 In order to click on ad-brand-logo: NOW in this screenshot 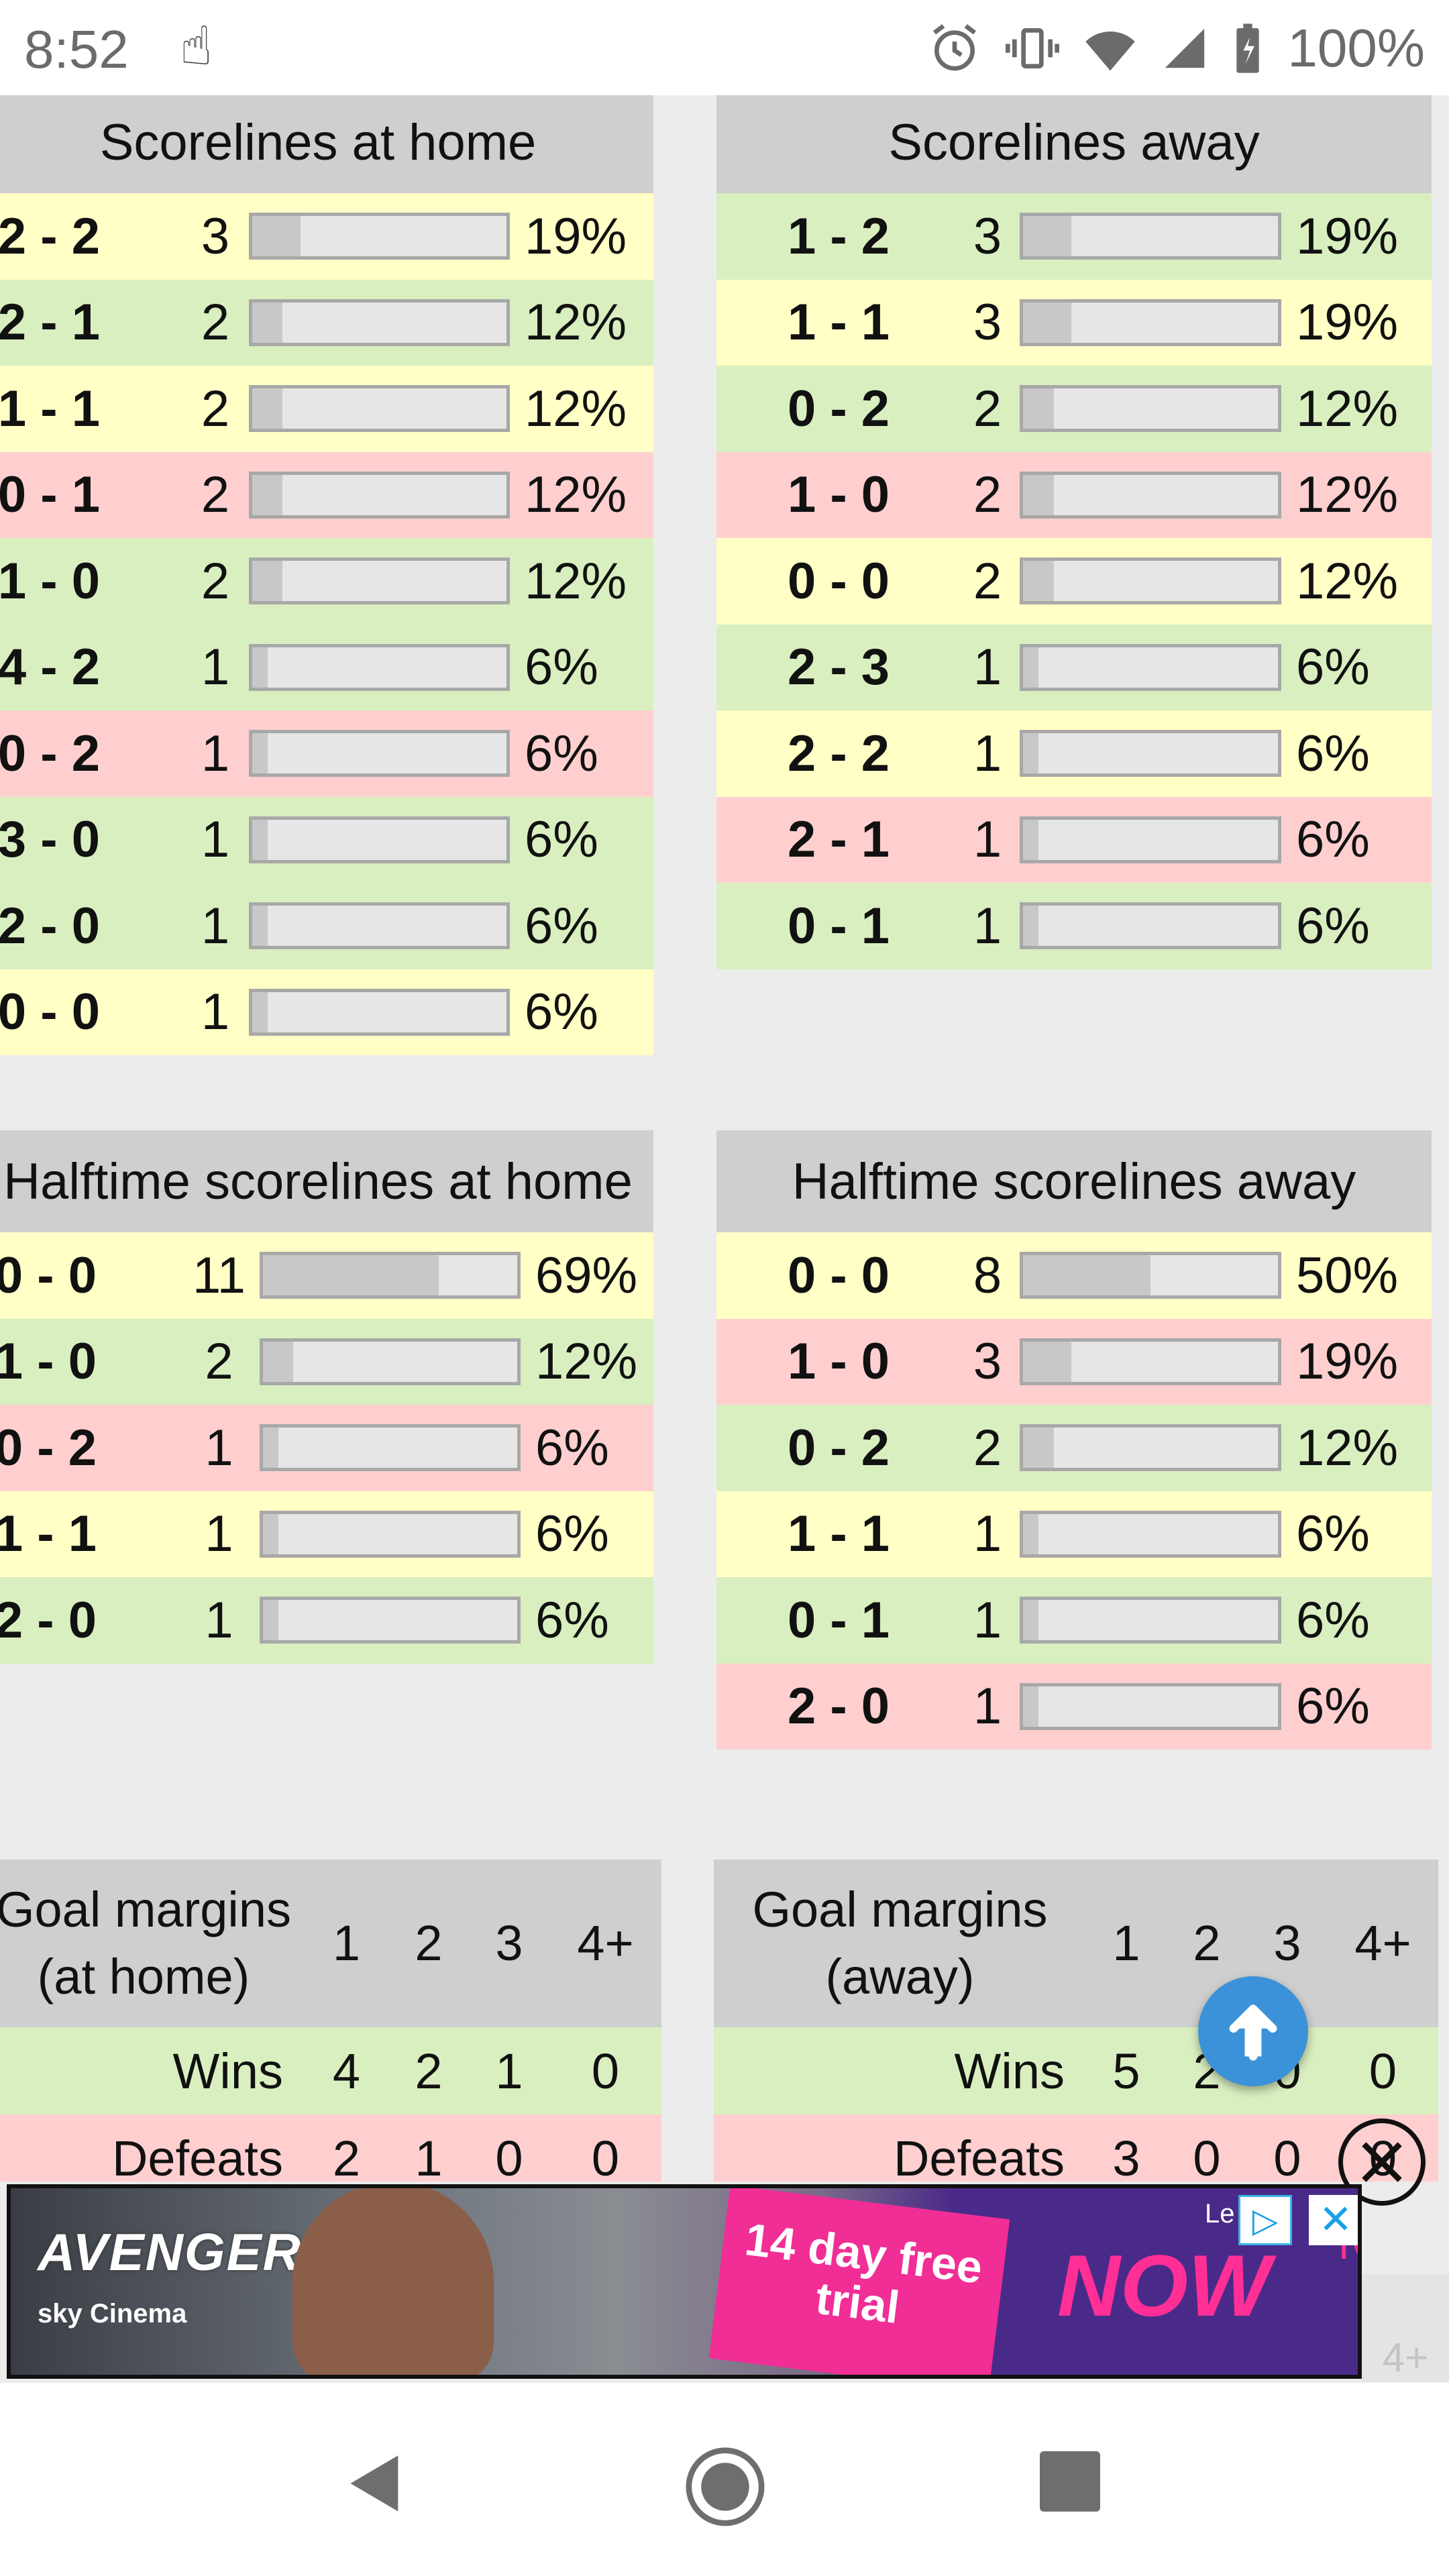, I will do `click(1164, 2285)`.